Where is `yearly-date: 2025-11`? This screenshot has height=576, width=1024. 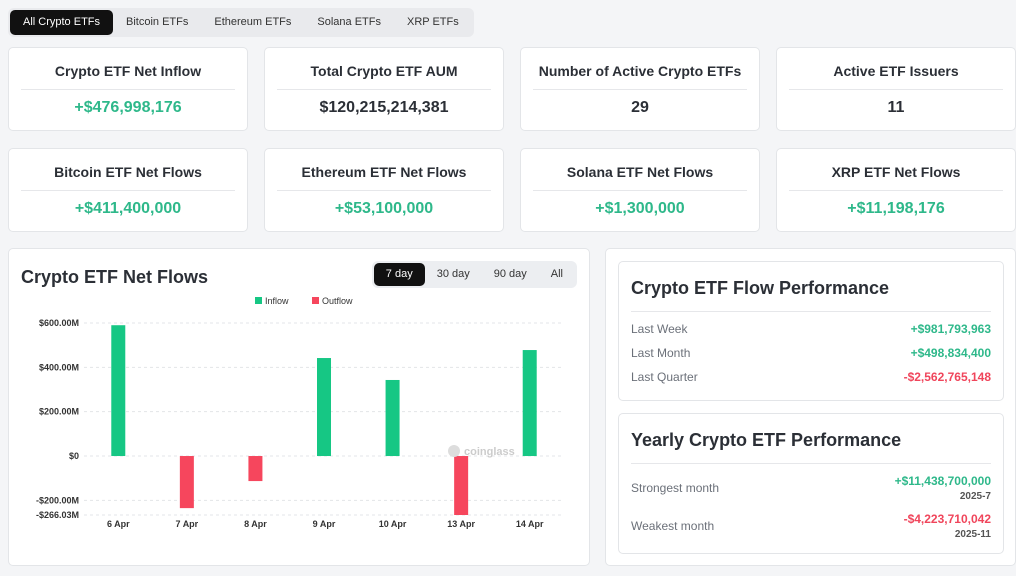
yearly-date: 2025-11 is located at coordinates (972, 534).